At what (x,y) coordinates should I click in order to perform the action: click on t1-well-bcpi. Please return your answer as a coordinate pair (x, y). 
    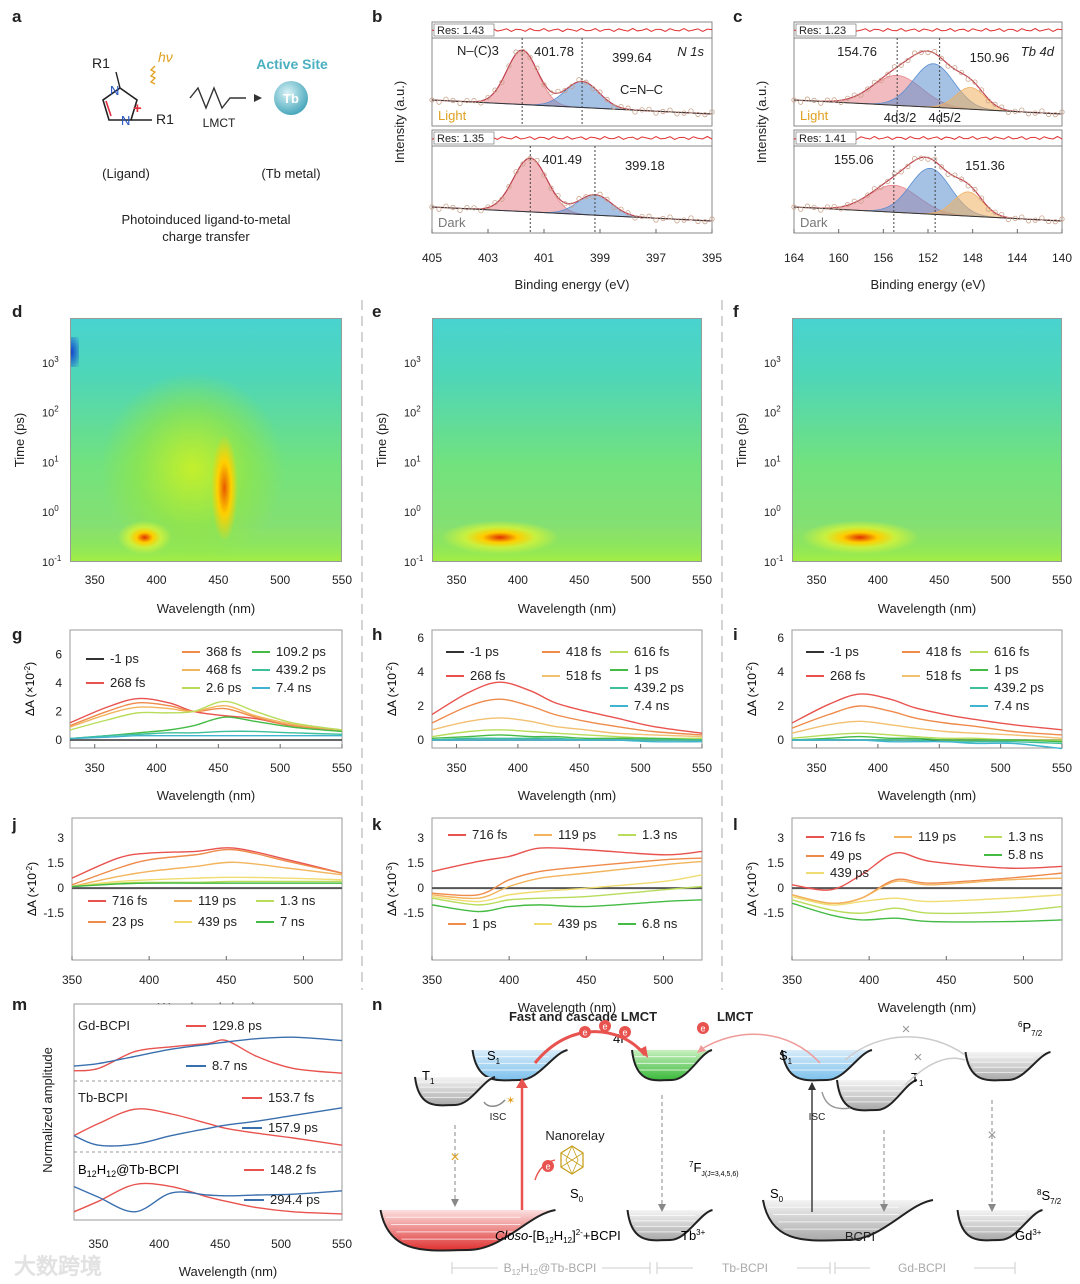
    Looking at the image, I should click on (877, 1095).